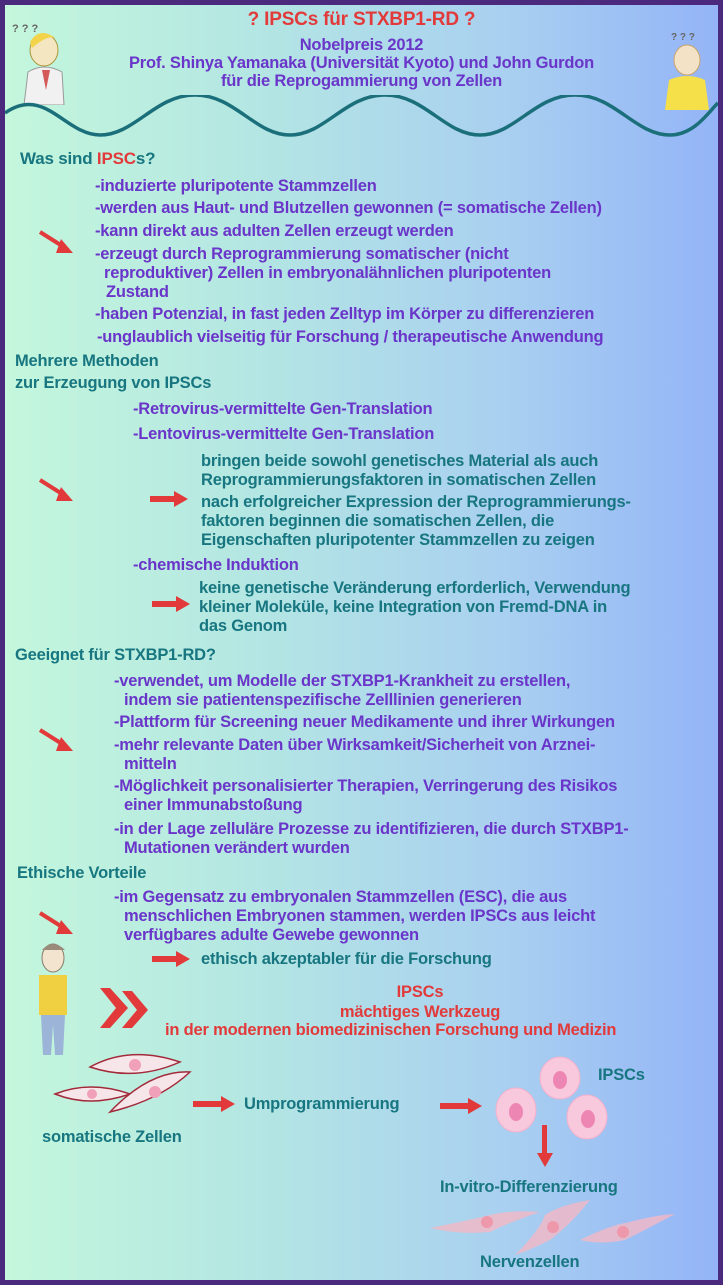 The image size is (723, 1285). I want to click on ethics-conclusion: ethisch akzeptabler für die Forschung, so click(346, 959).